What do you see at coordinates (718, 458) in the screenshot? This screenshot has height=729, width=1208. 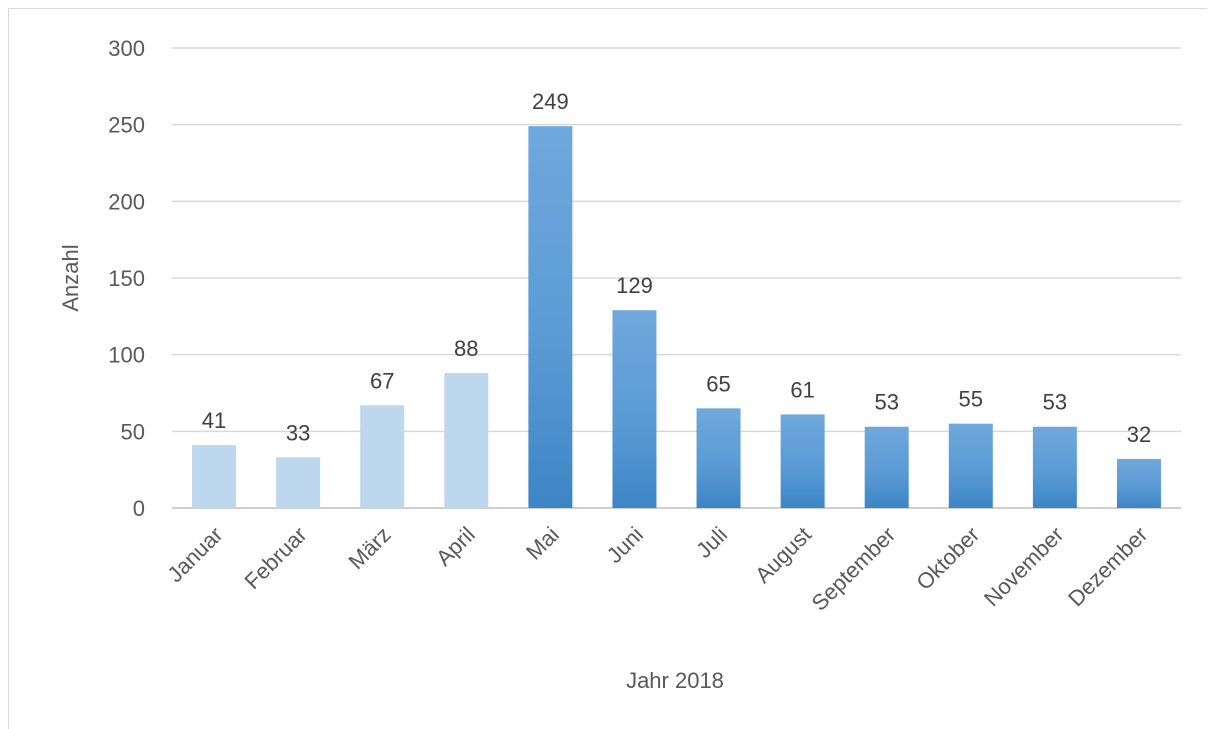 I see `bar-juli` at bounding box center [718, 458].